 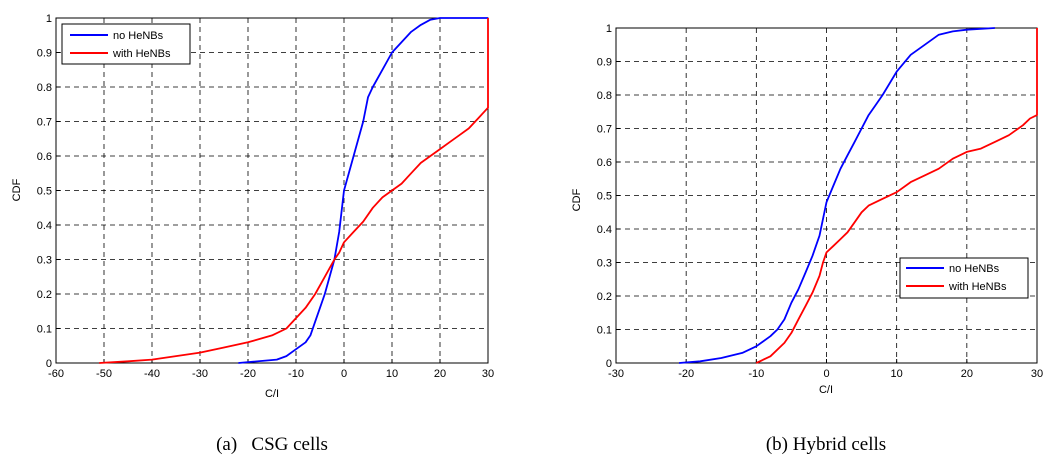 I want to click on y-tick-label-b-10: 1, so click(x=609, y=29).